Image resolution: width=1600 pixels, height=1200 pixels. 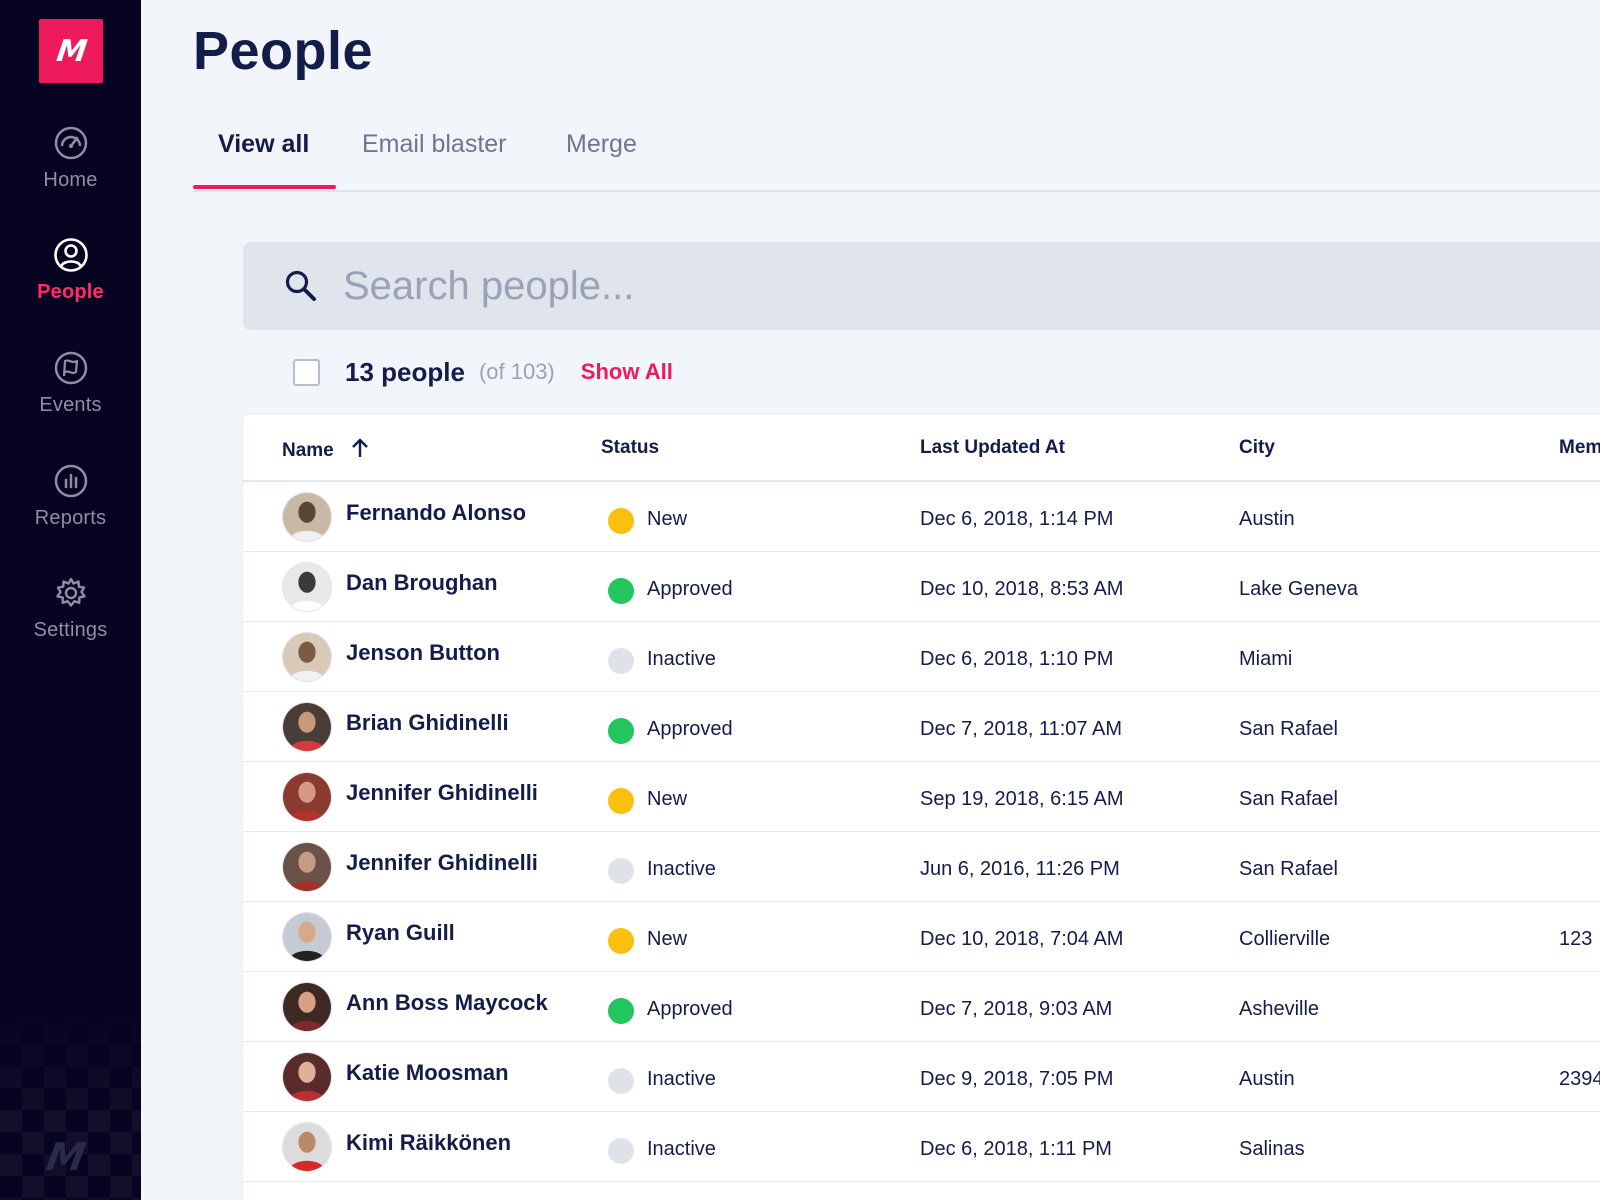 What do you see at coordinates (308, 450) in the screenshot?
I see `column-header-name-label: Name` at bounding box center [308, 450].